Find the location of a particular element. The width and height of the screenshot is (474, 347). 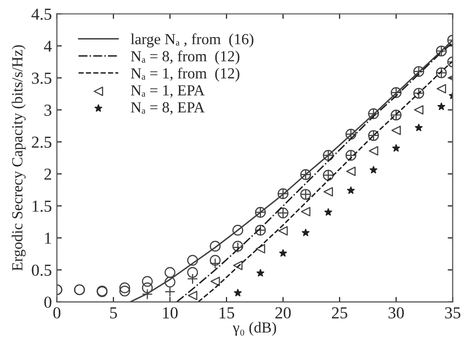

legend-label: Nₐ = 8, from (12) is located at coordinates (185, 57).